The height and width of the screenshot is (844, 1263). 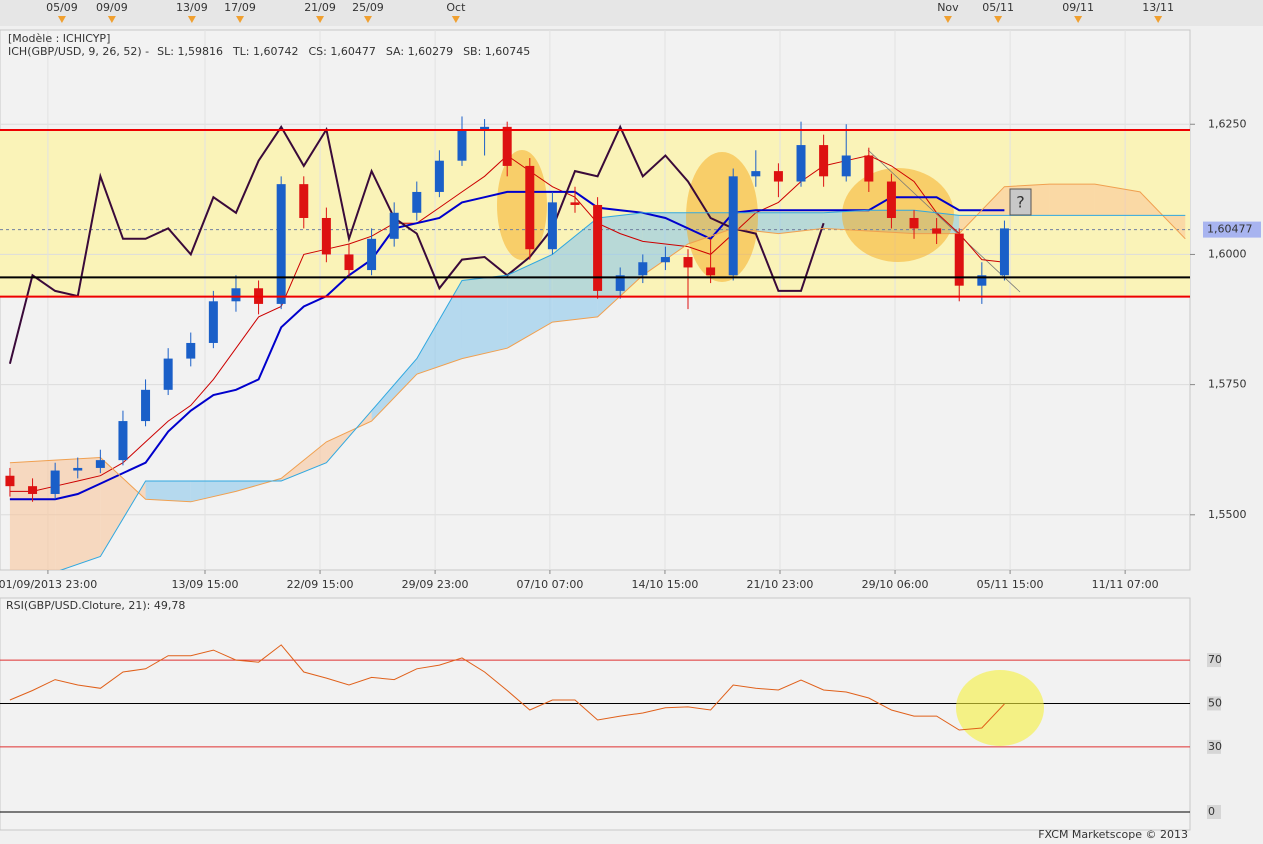 What do you see at coordinates (1113, 834) in the screenshot?
I see `footer: FXCM Marketscope © 2013` at bounding box center [1113, 834].